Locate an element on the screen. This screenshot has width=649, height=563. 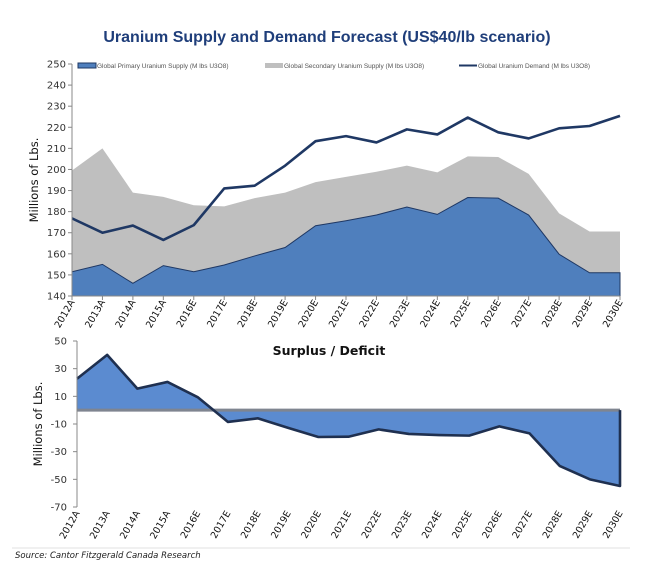
y-tick-label: 10 is located at coordinates (60, 397).